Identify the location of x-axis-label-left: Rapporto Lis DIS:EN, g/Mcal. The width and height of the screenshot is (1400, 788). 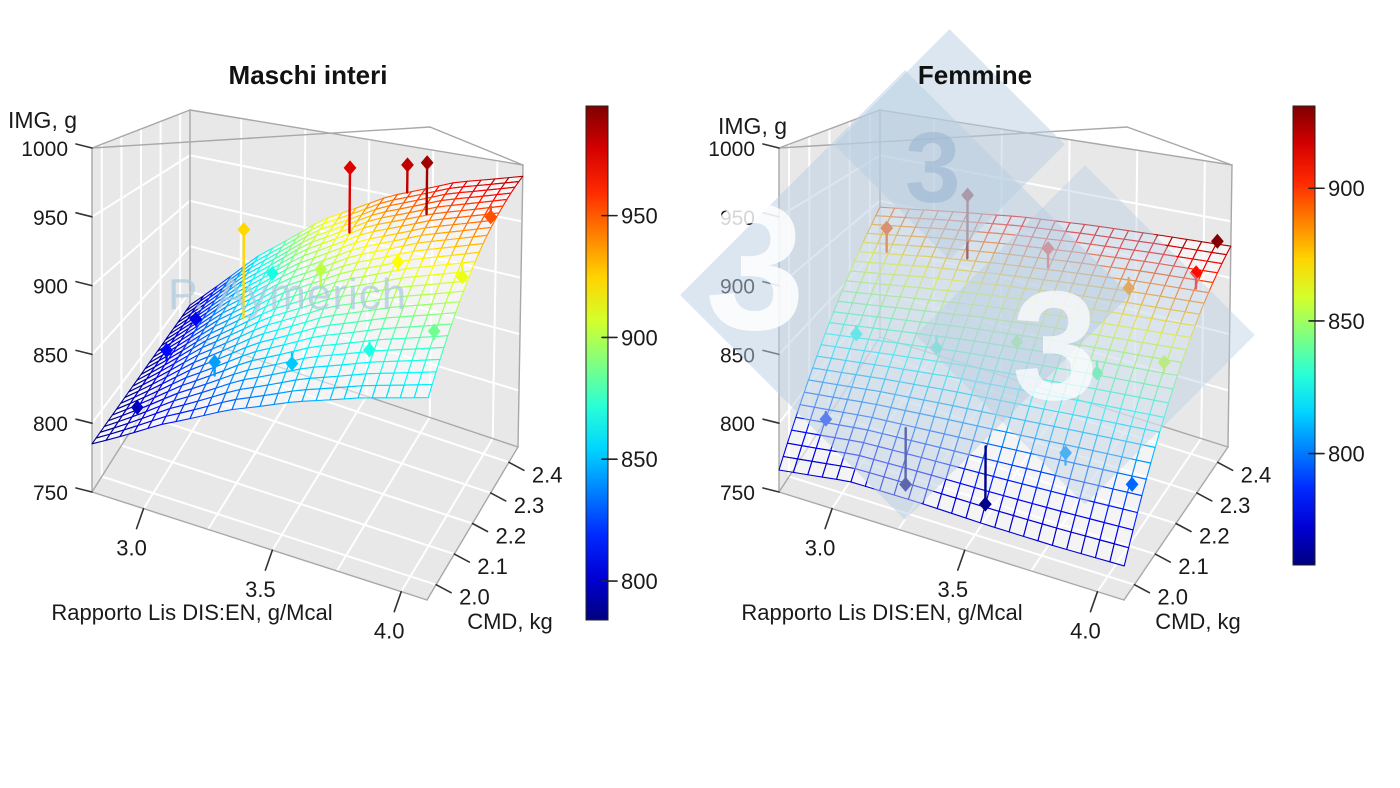
(192, 612).